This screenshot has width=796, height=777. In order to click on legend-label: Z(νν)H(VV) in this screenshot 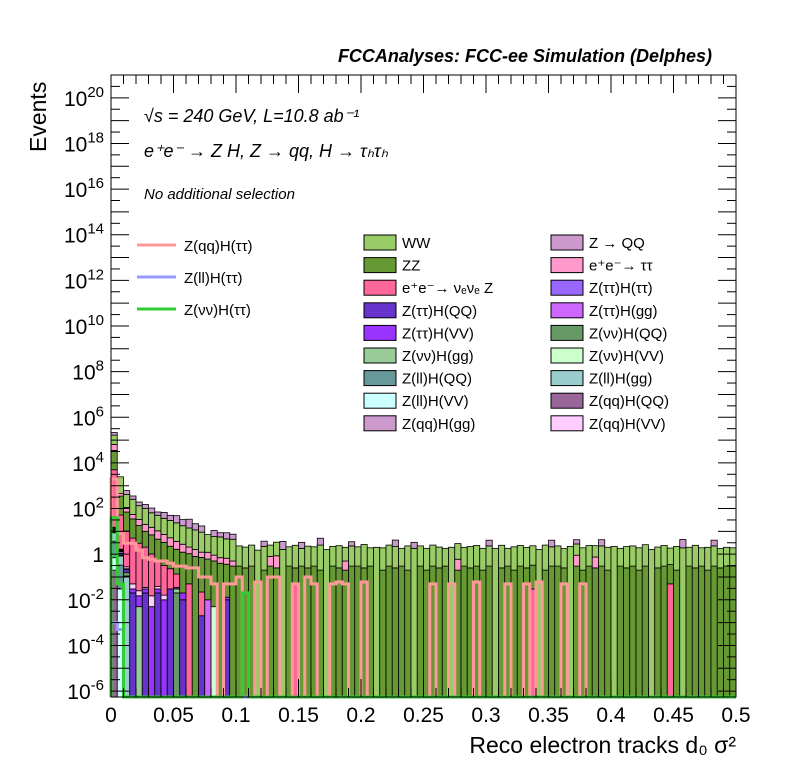, I will do `click(626, 356)`.